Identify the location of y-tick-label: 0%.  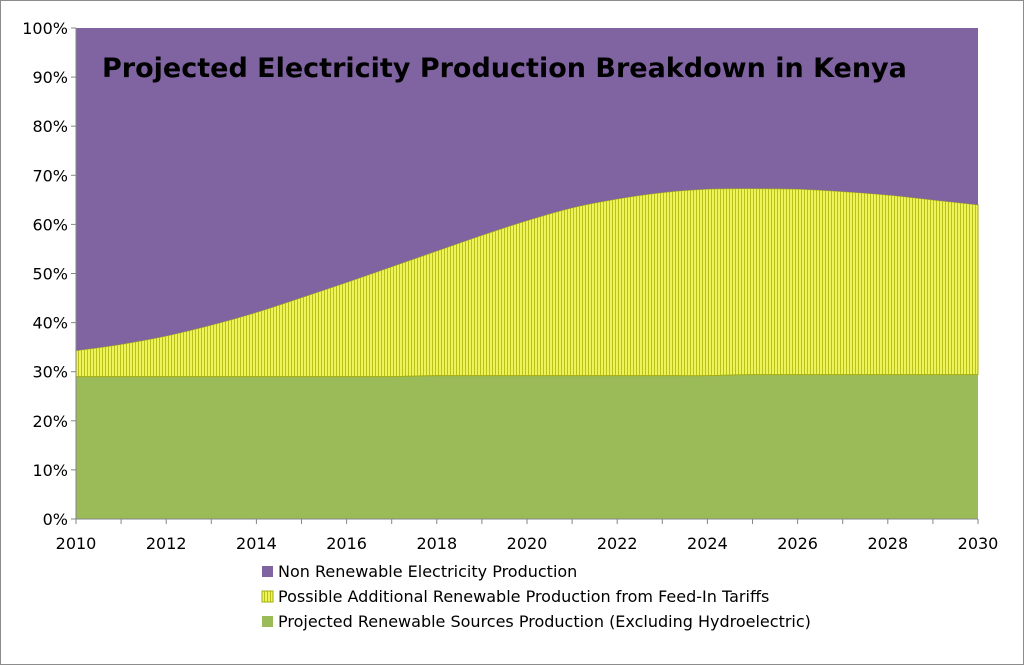
(55, 519).